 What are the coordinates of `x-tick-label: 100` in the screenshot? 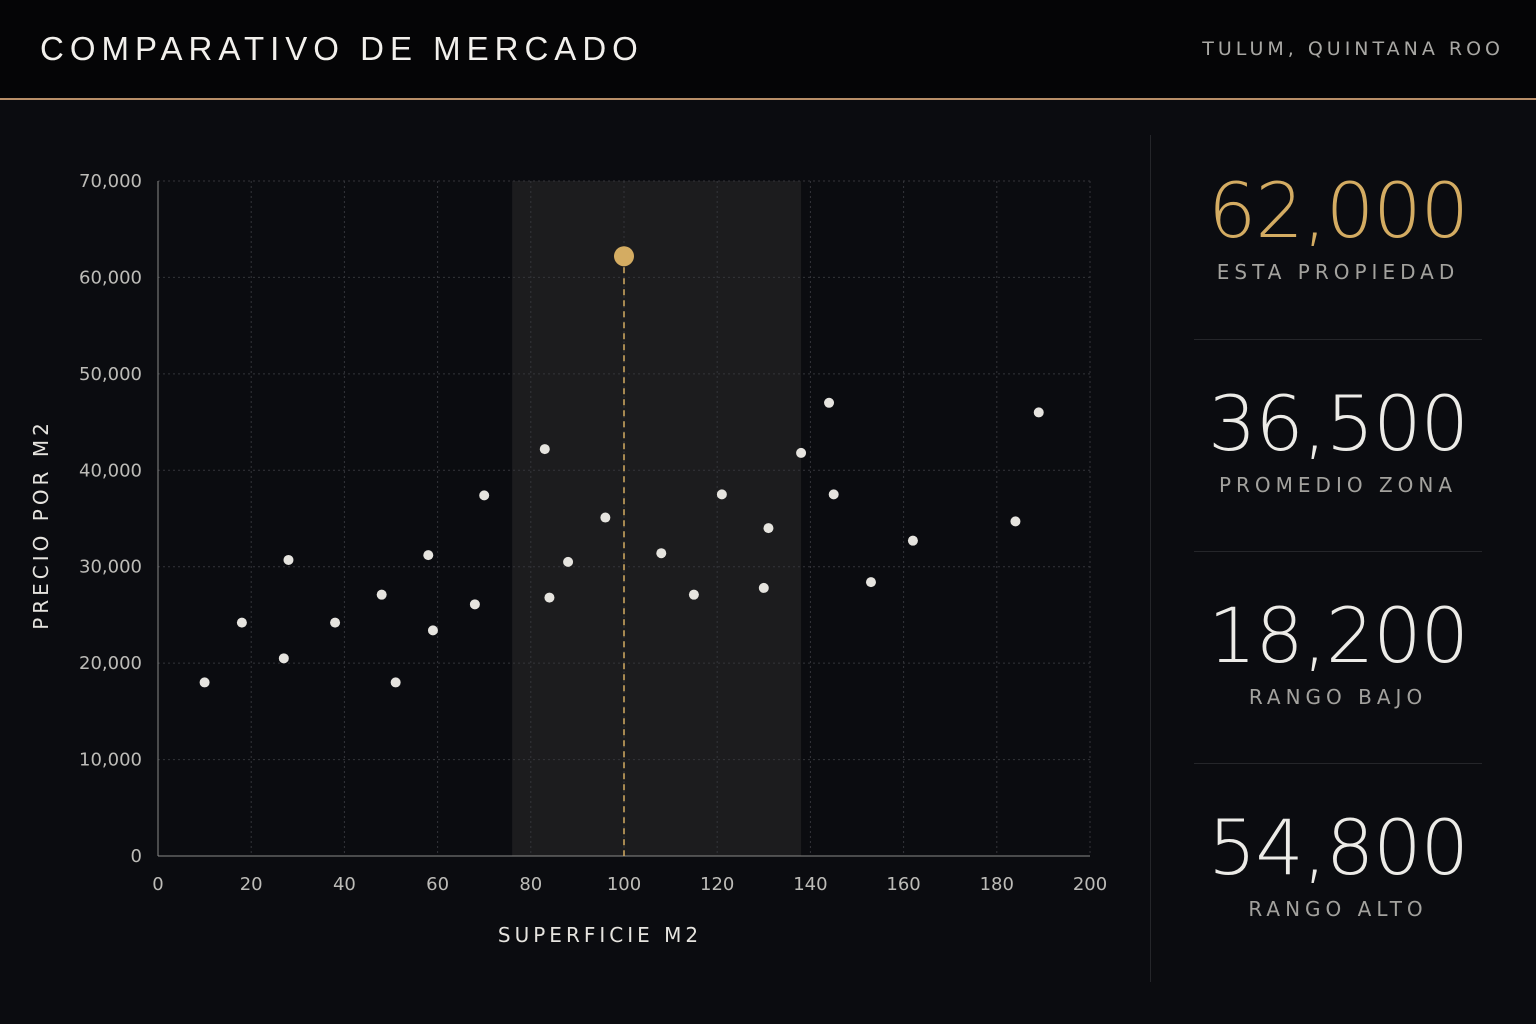 It's located at (624, 884).